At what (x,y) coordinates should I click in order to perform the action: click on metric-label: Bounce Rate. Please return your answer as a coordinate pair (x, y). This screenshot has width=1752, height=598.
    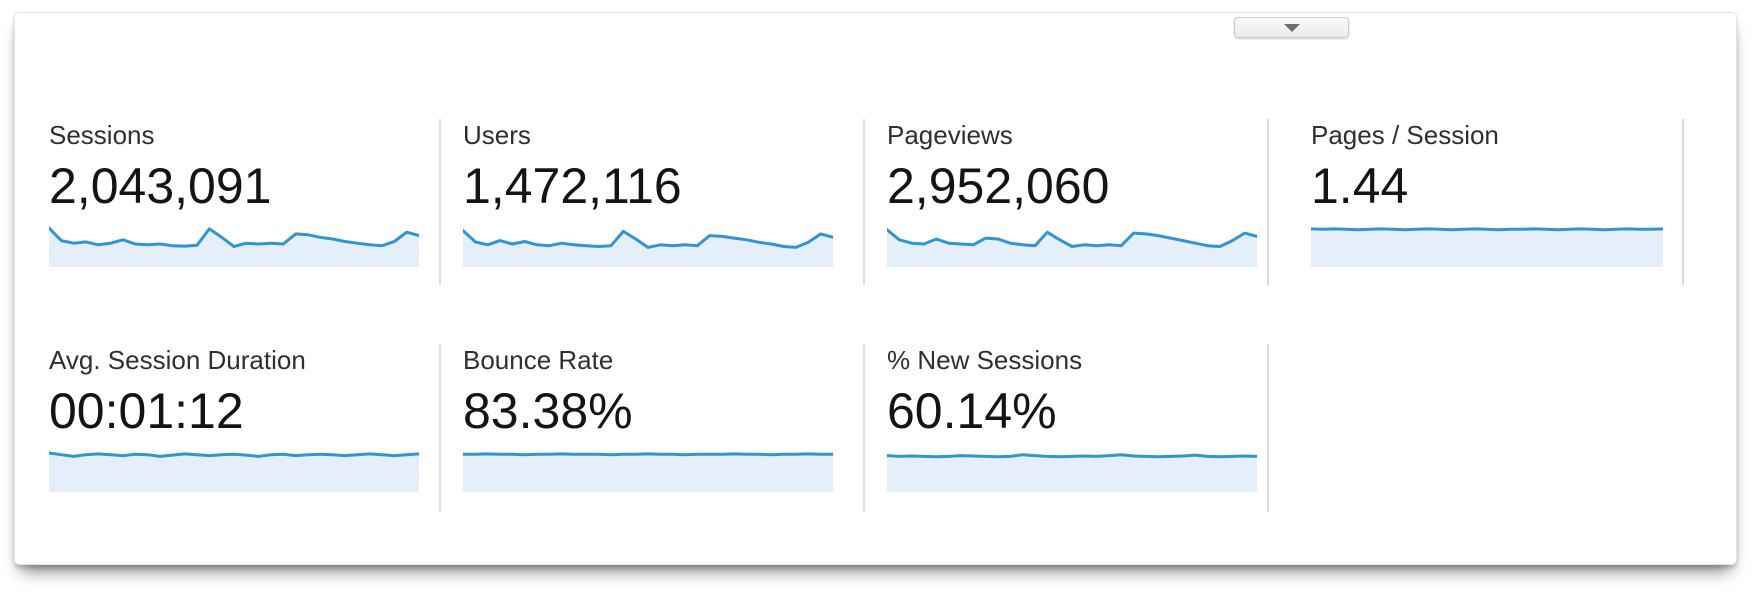
    Looking at the image, I should click on (538, 360).